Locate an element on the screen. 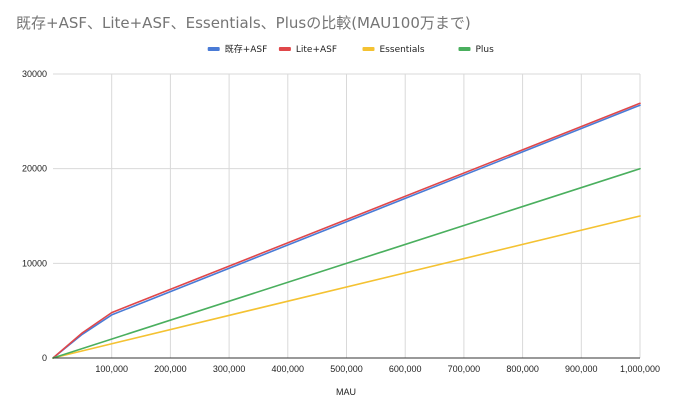  legend-label: Plus is located at coordinates (485, 50).